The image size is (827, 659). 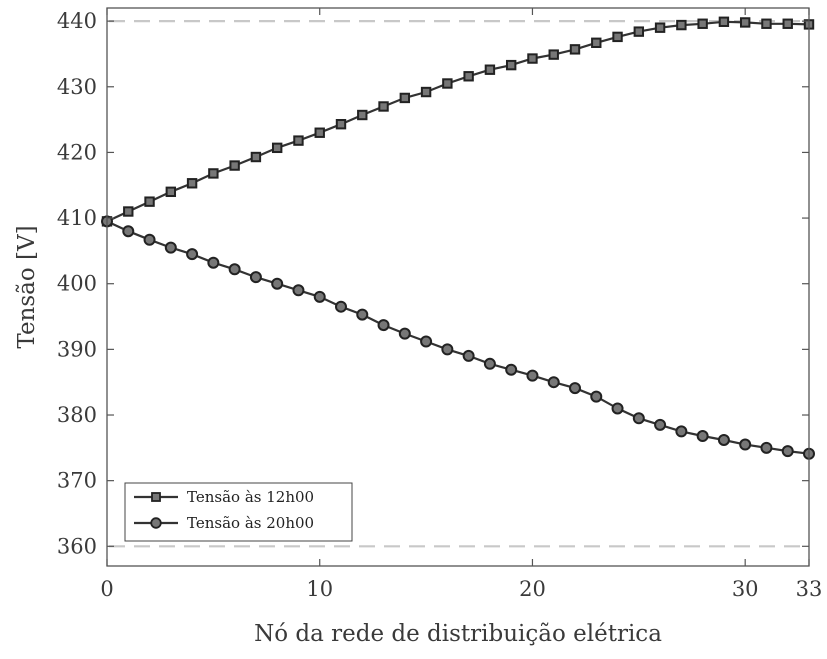 I want to click on legend-entry-20h00: Tensão às 20h00, so click(x=224, y=523).